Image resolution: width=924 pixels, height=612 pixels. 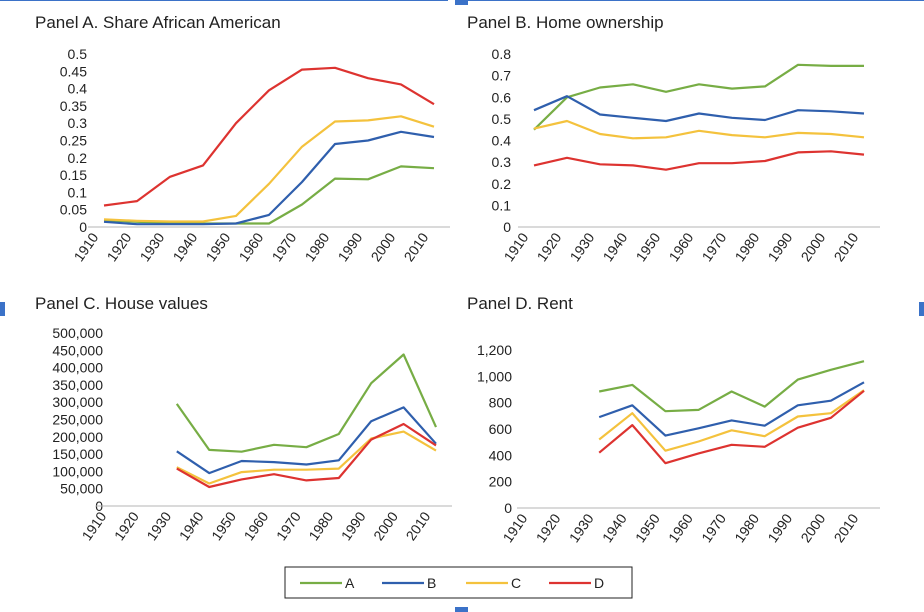 What do you see at coordinates (73, 175) in the screenshot?
I see `y-tick-label: 0.15` at bounding box center [73, 175].